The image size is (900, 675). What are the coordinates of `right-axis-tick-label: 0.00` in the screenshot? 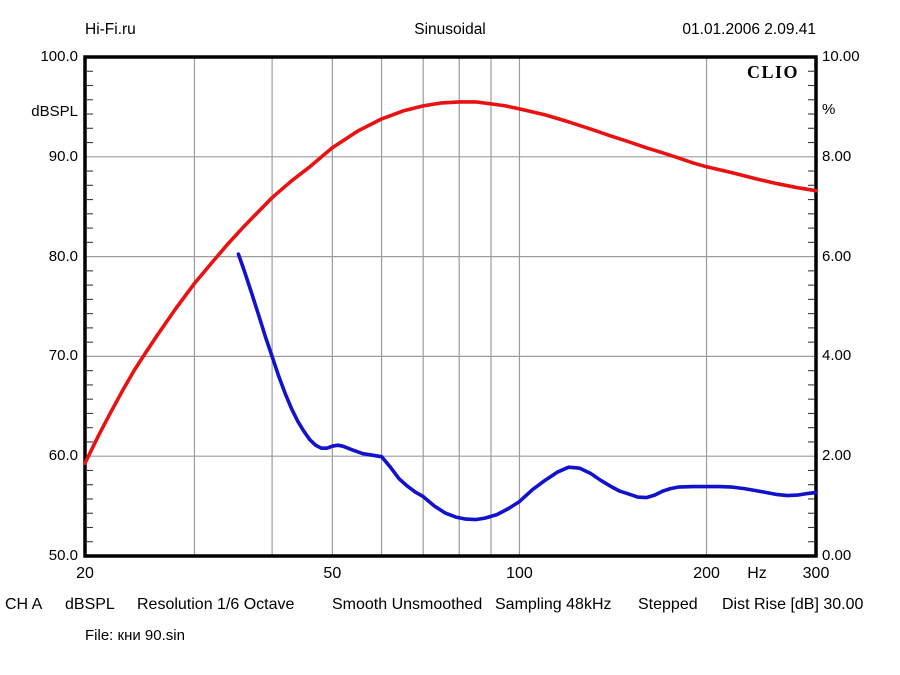 It's located at (837, 555).